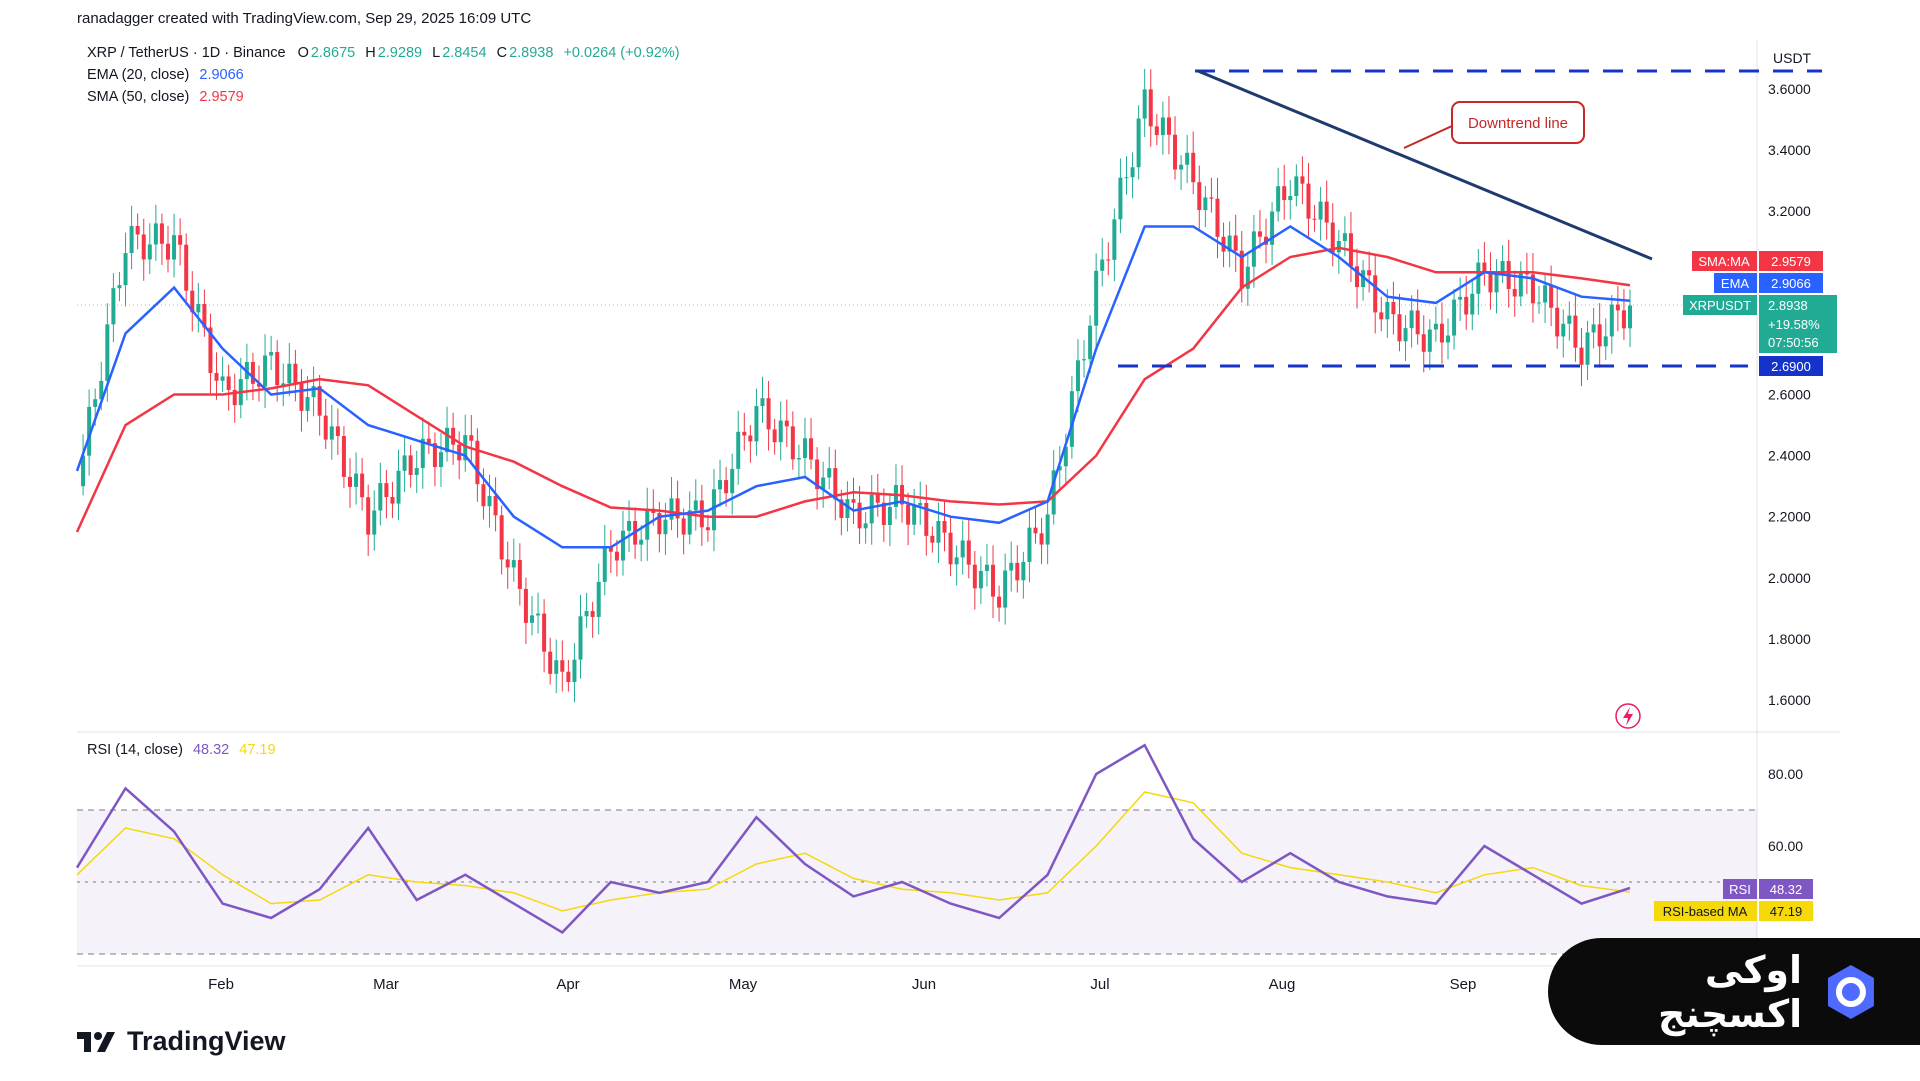 This screenshot has width=1920, height=1081. I want to click on ema-badge-value-bg, so click(1791, 283).